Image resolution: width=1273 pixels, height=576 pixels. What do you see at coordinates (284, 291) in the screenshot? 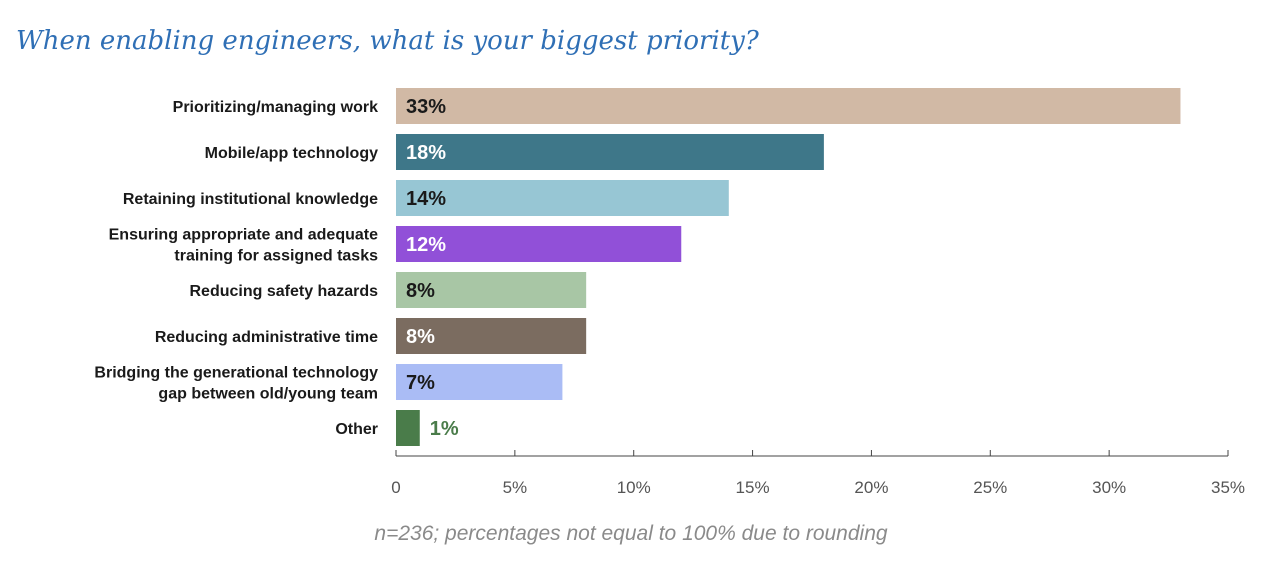
I see `category-label-4: Reducing safety hazards` at bounding box center [284, 291].